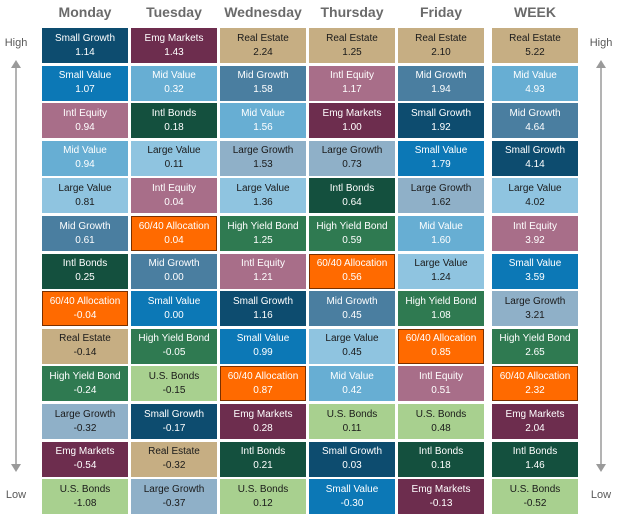 The image size is (624, 514). Describe the element at coordinates (535, 165) in the screenshot. I see `return-value: 4.14` at that location.